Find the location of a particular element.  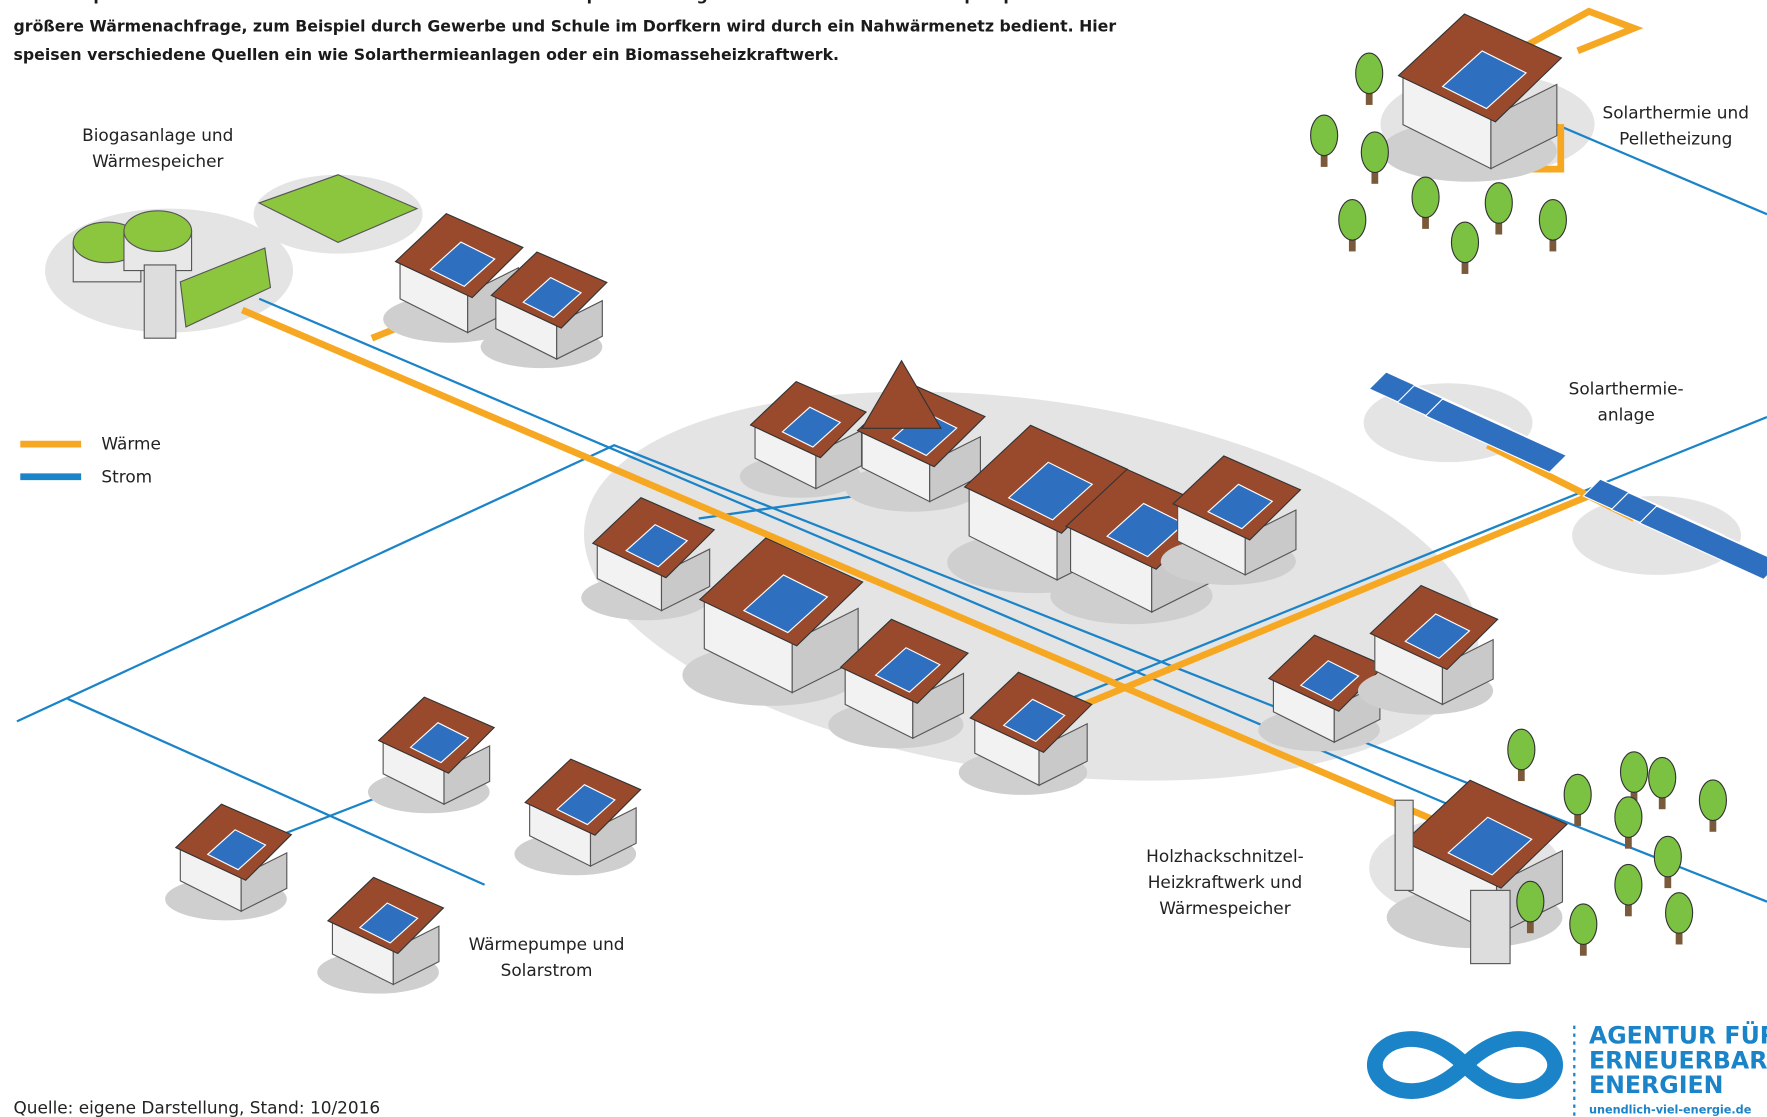

power-line is located at coordinates (276, 791).